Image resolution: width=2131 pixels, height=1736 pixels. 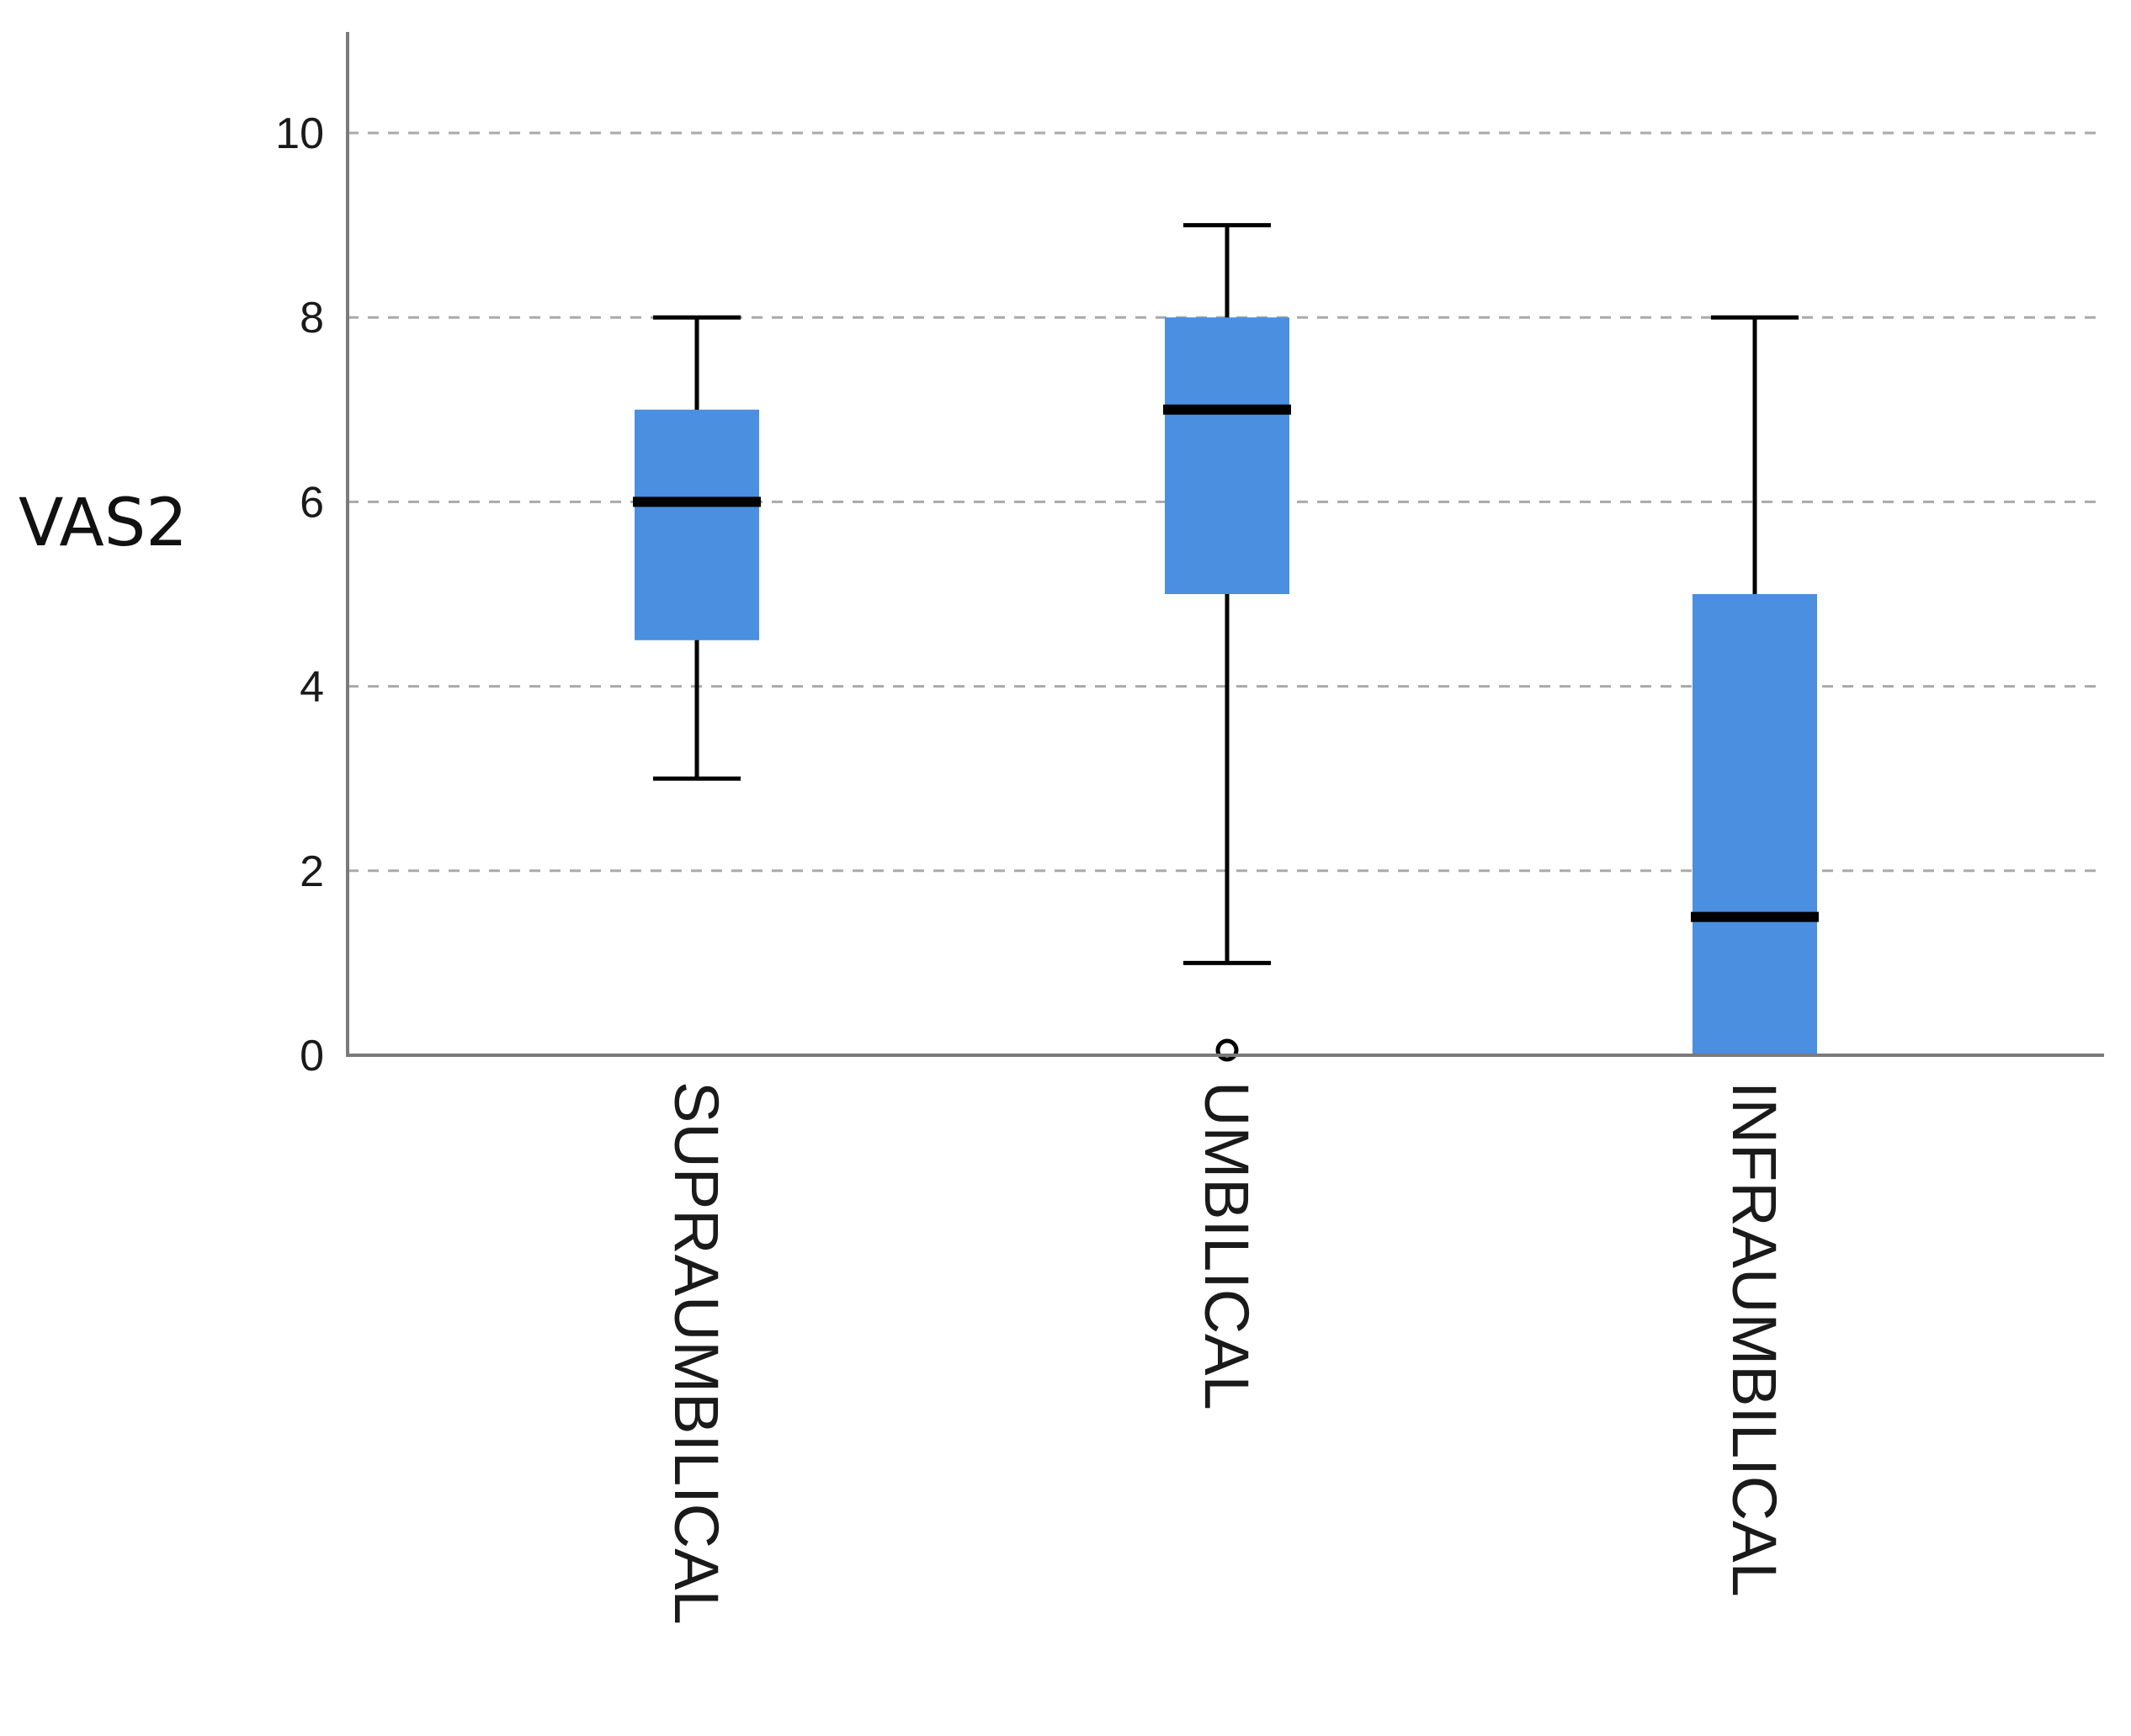 I want to click on box-supraumbilical, so click(x=697, y=548).